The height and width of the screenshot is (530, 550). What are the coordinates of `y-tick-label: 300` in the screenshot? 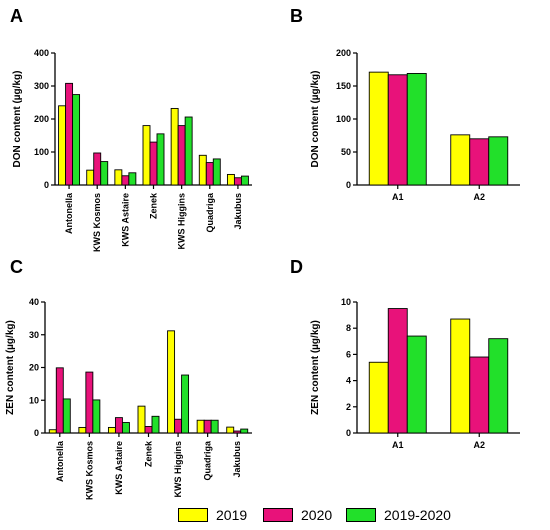 It's located at (41, 86).